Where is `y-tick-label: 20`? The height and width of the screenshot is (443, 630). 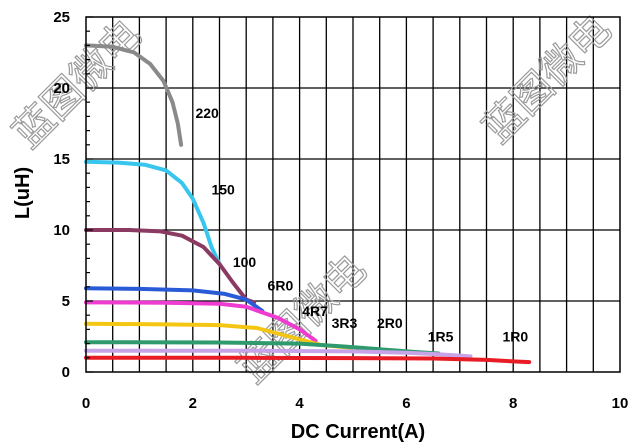
y-tick-label: 20 is located at coordinates (61, 88).